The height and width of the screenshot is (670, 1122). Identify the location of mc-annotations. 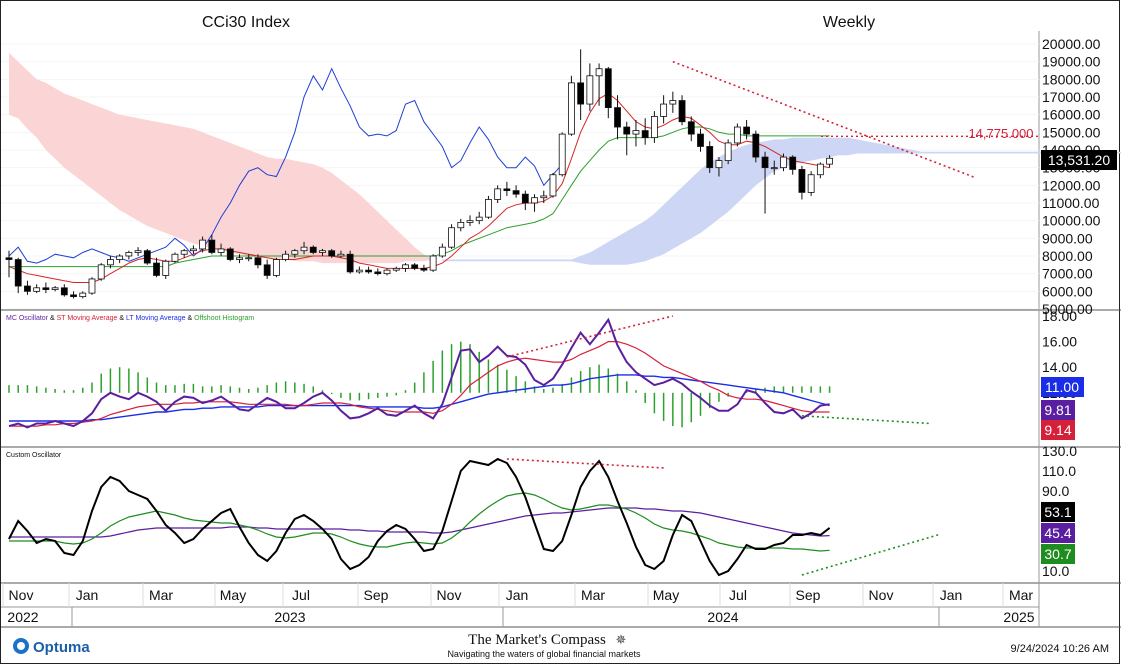
(719, 370).